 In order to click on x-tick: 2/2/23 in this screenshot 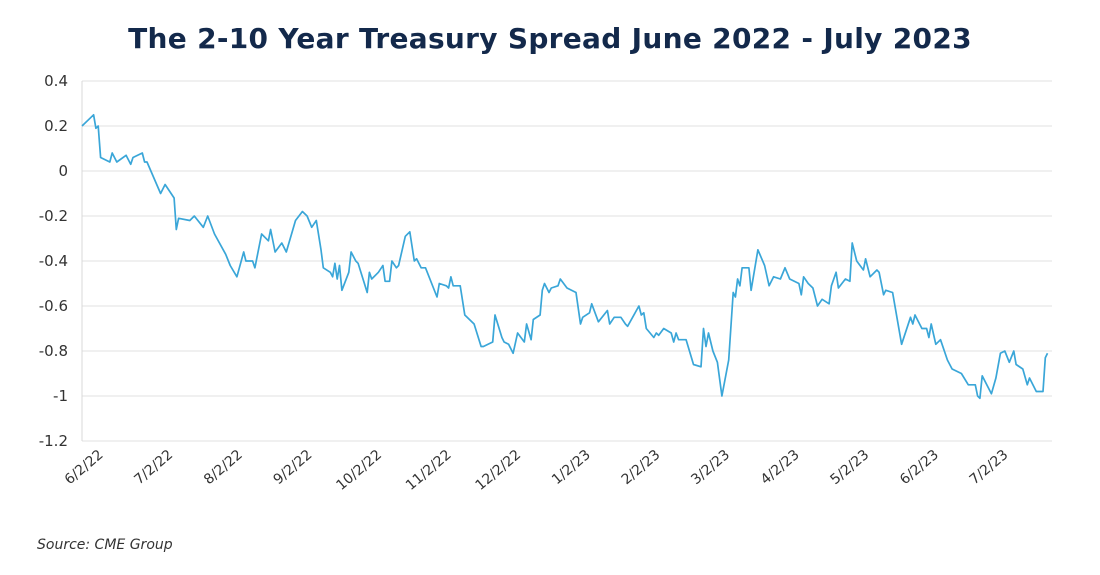, I will do `click(641, 467)`.